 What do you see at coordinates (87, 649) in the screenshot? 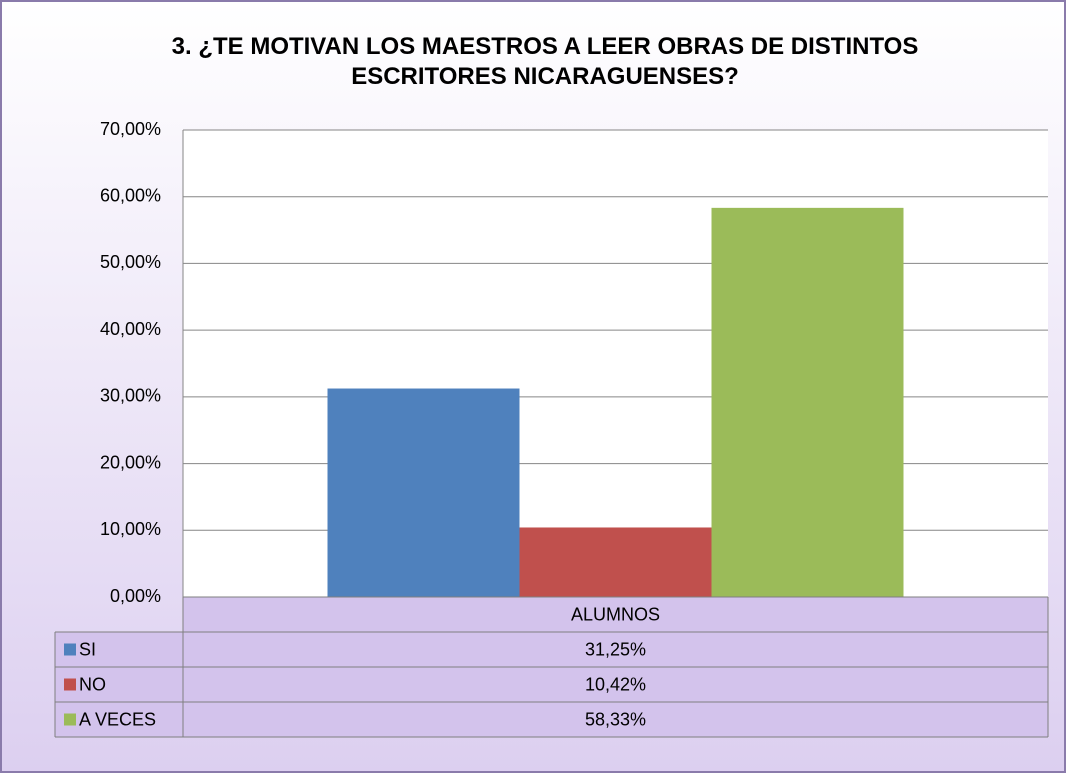
I see `legend-label: SI` at bounding box center [87, 649].